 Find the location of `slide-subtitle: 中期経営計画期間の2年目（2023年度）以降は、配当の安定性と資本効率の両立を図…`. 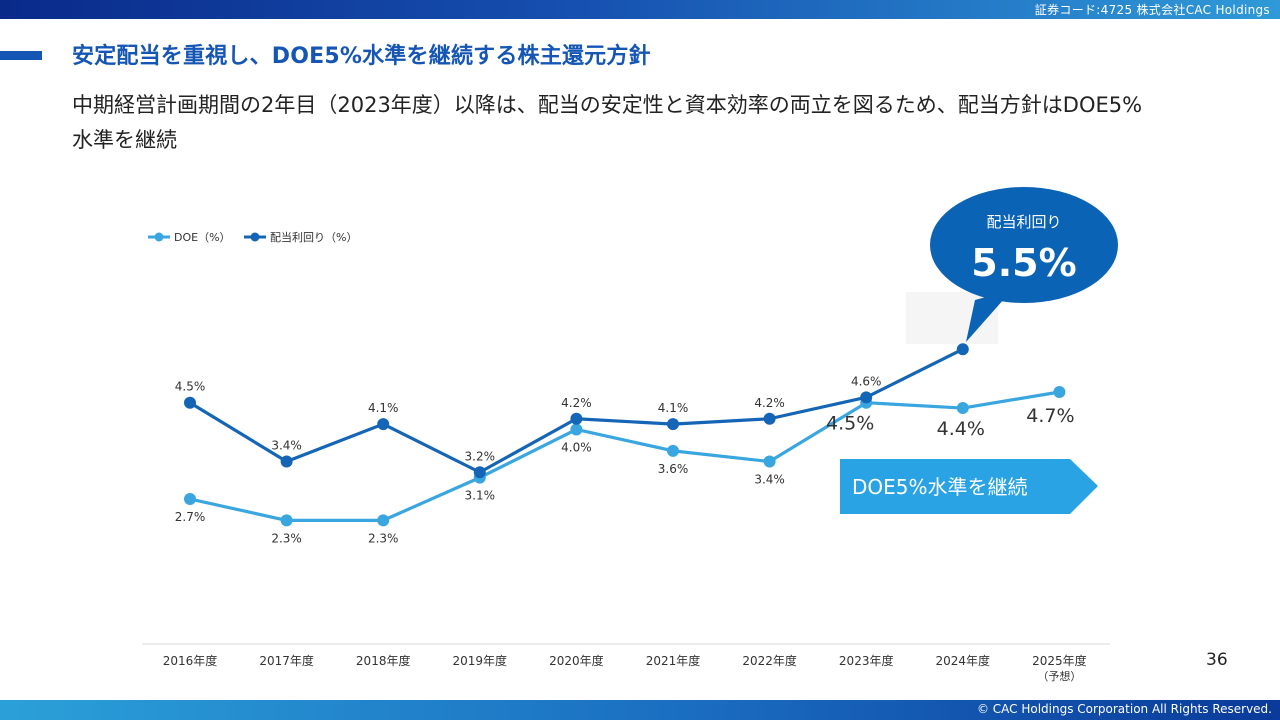

slide-subtitle: 中期経営計画期間の2年目（2023年度）以降は、配当の安定性と資本効率の両立を図… is located at coordinates (607, 122).